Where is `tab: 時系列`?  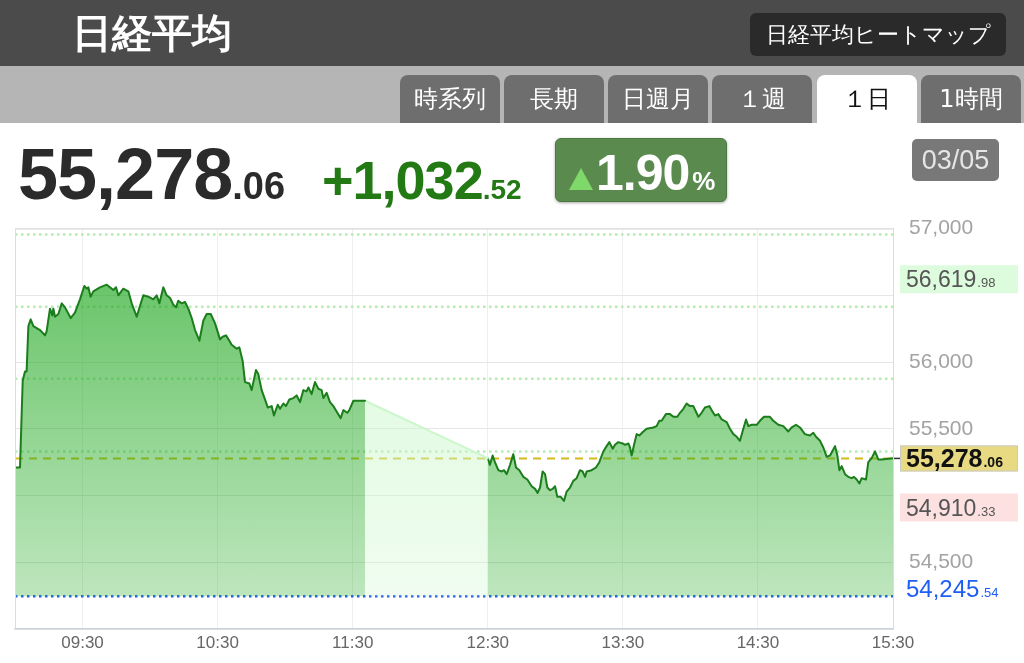 tab: 時系列 is located at coordinates (450, 99).